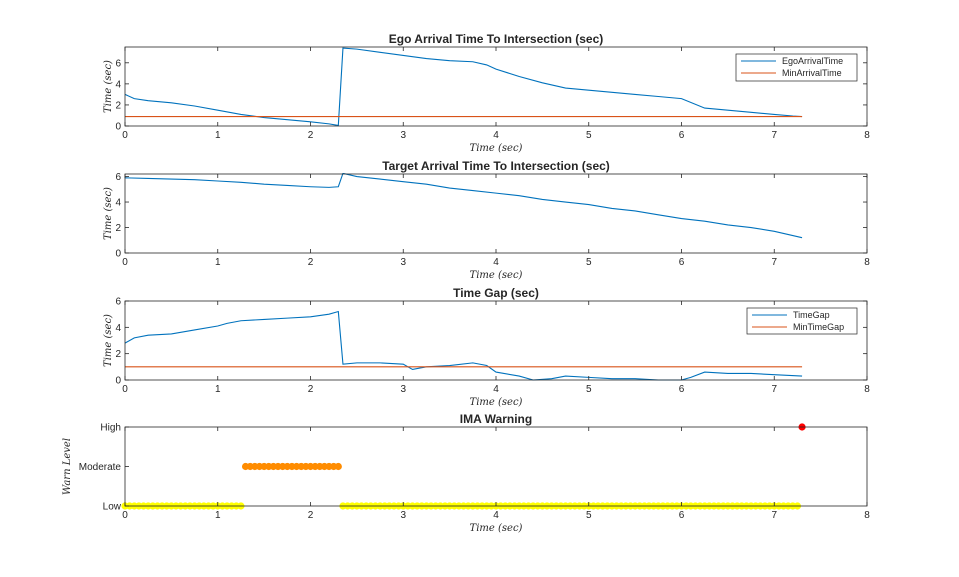 The image size is (959, 577). Describe the element at coordinates (338, 466) in the screenshot. I see `warning-point-moderate` at that location.